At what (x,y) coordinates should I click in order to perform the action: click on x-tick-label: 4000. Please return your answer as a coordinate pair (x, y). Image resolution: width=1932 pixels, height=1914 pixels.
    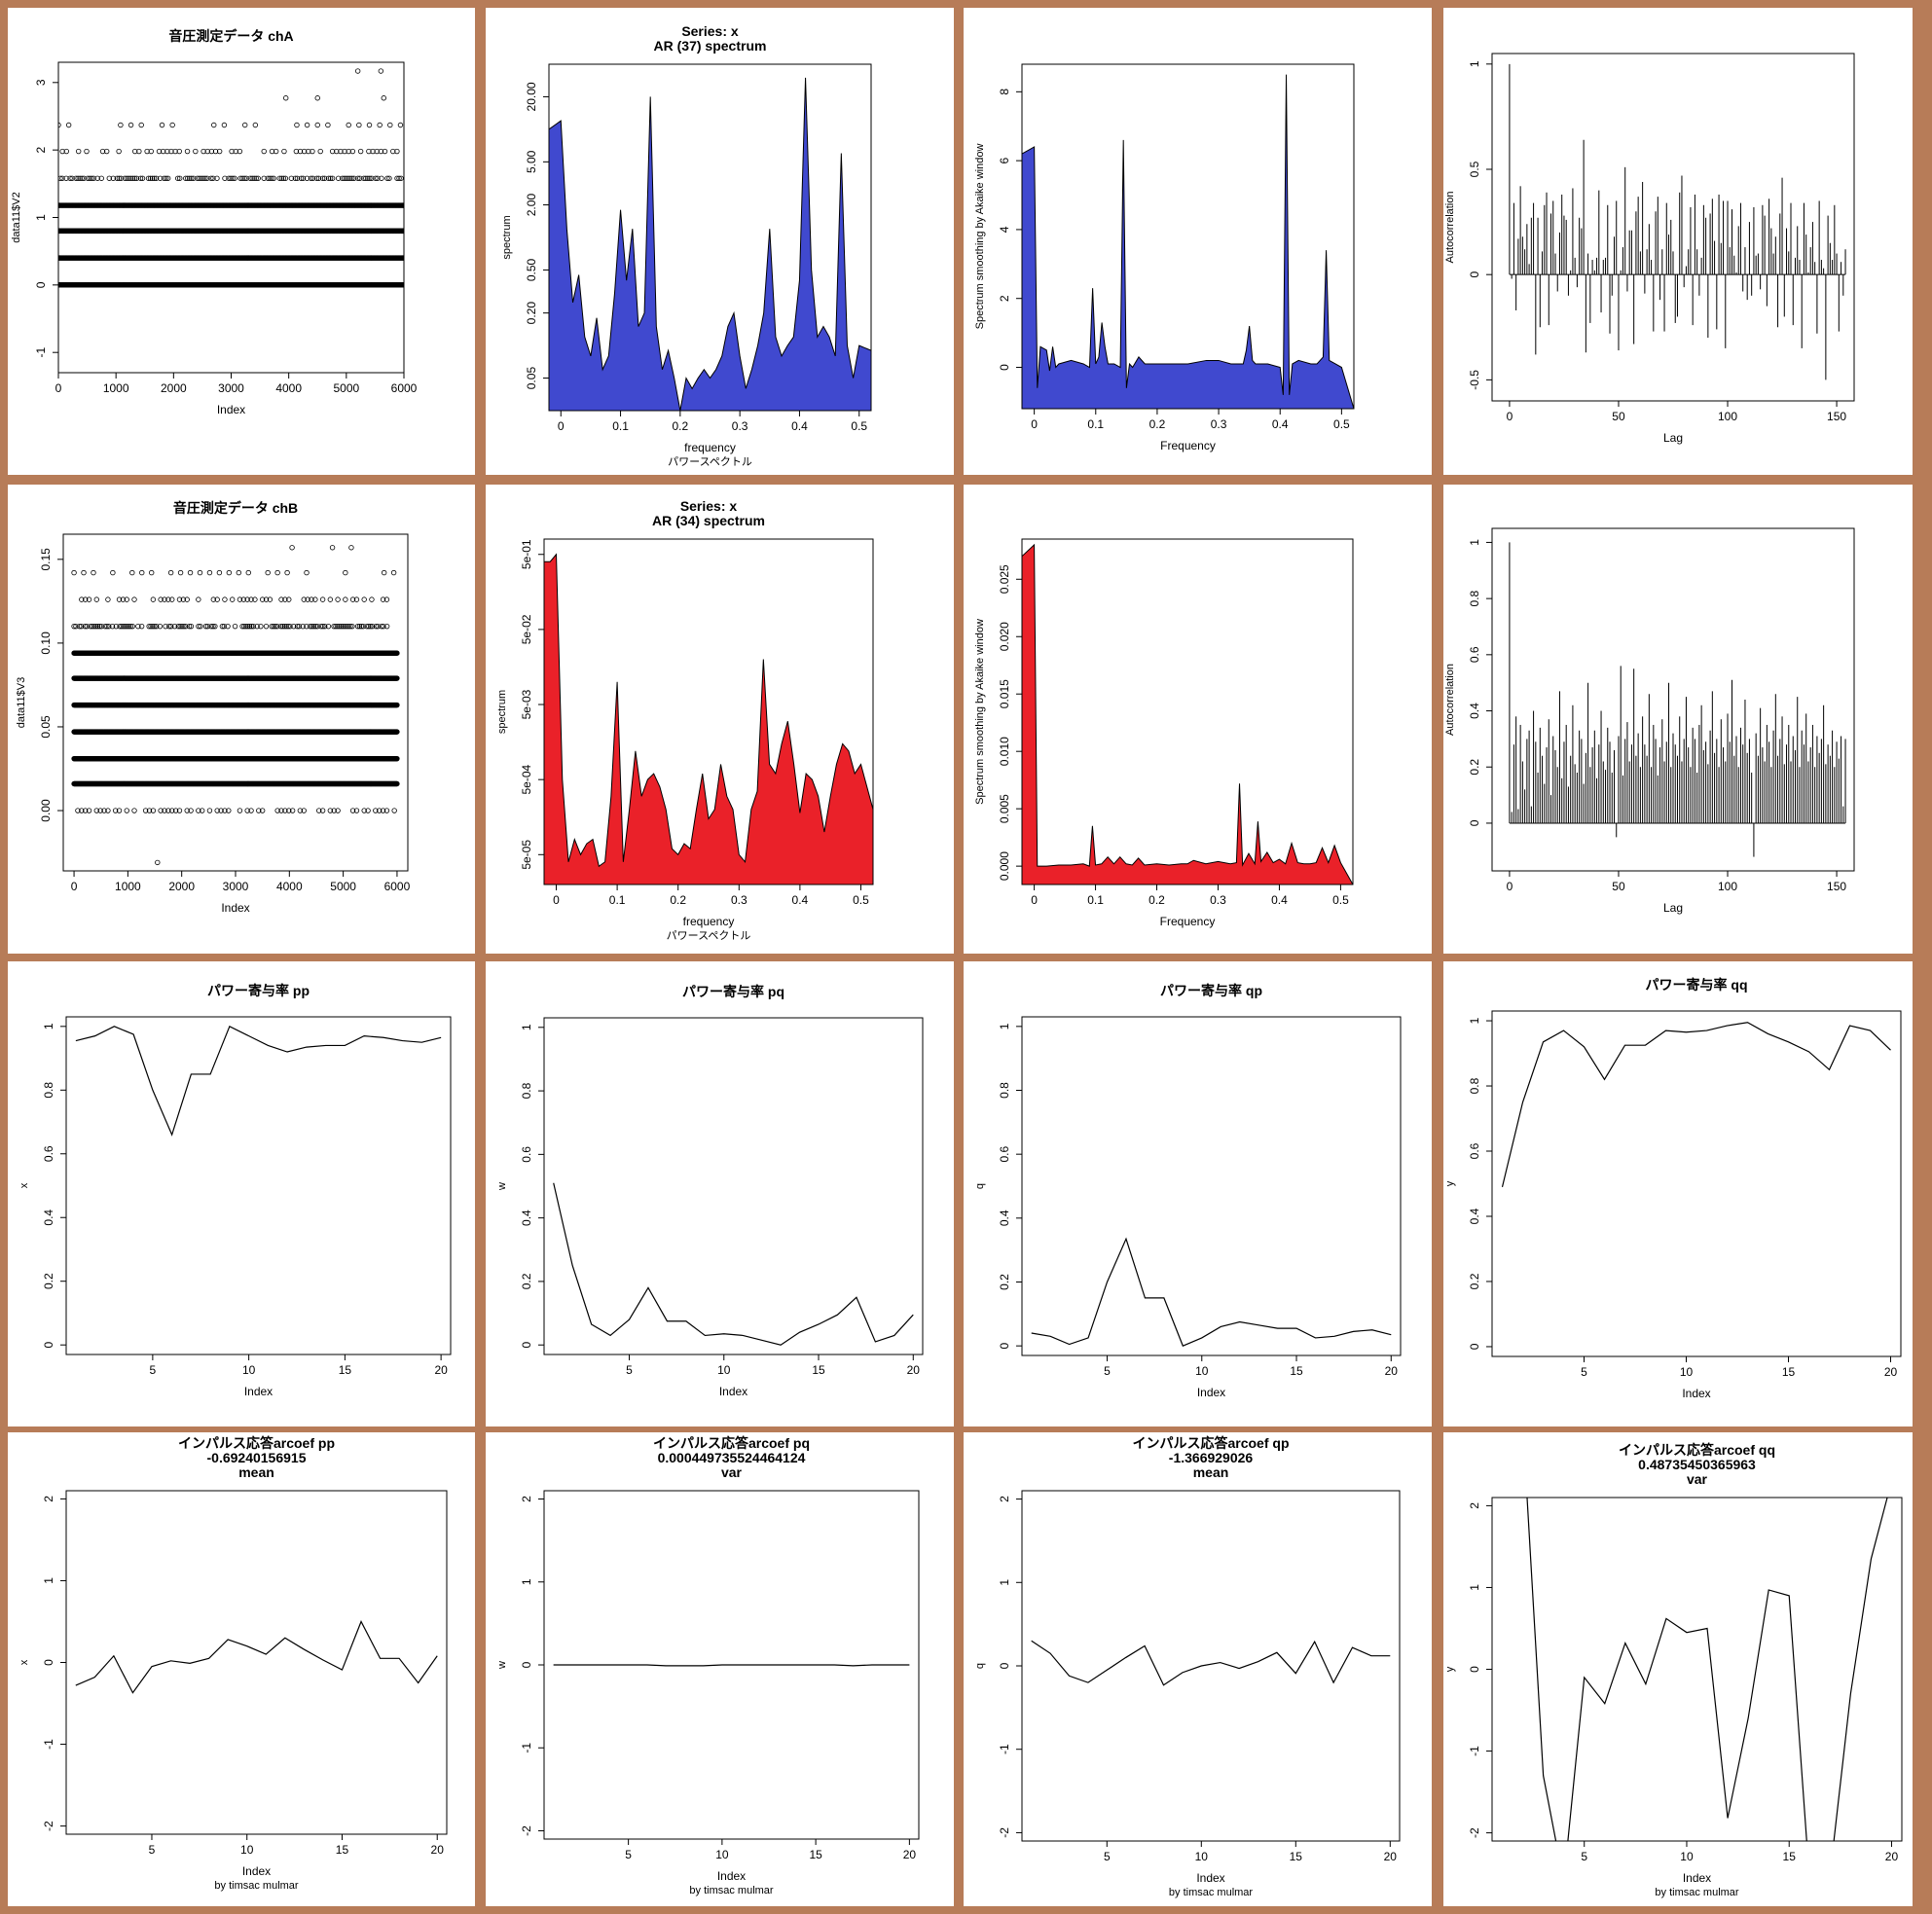
    Looking at the image, I should click on (288, 388).